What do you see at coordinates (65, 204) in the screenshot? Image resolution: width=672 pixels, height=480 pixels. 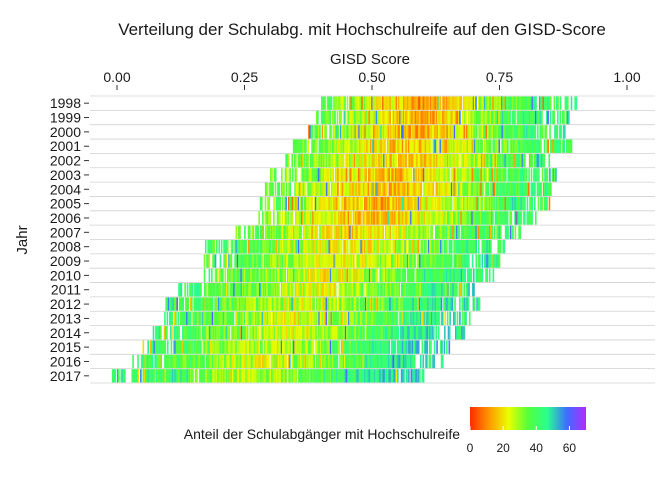 I see `y-tick-label: 2005` at bounding box center [65, 204].